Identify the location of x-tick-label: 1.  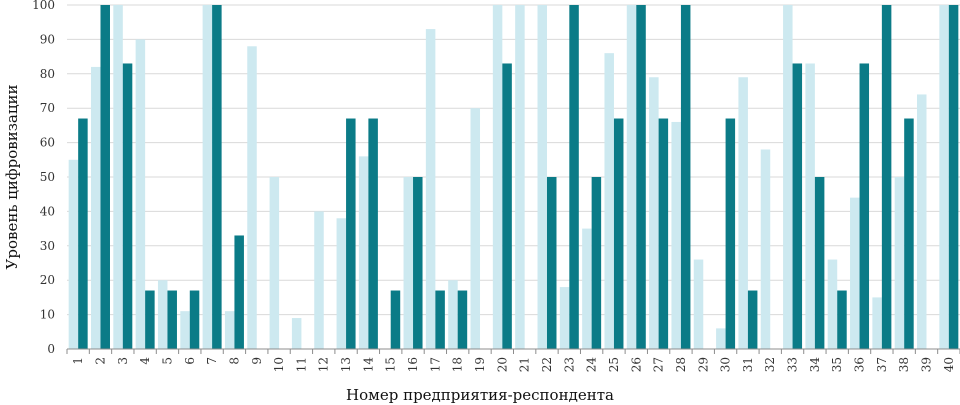
(78, 361).